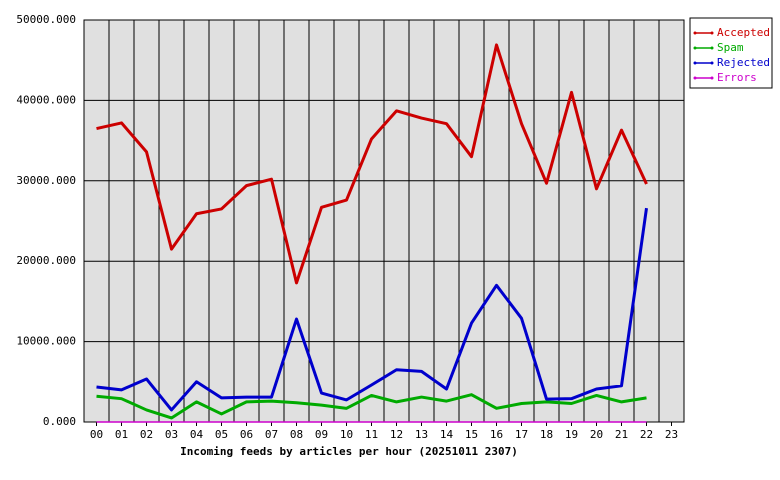  I want to click on x-tick-label: 08, so click(296, 434).